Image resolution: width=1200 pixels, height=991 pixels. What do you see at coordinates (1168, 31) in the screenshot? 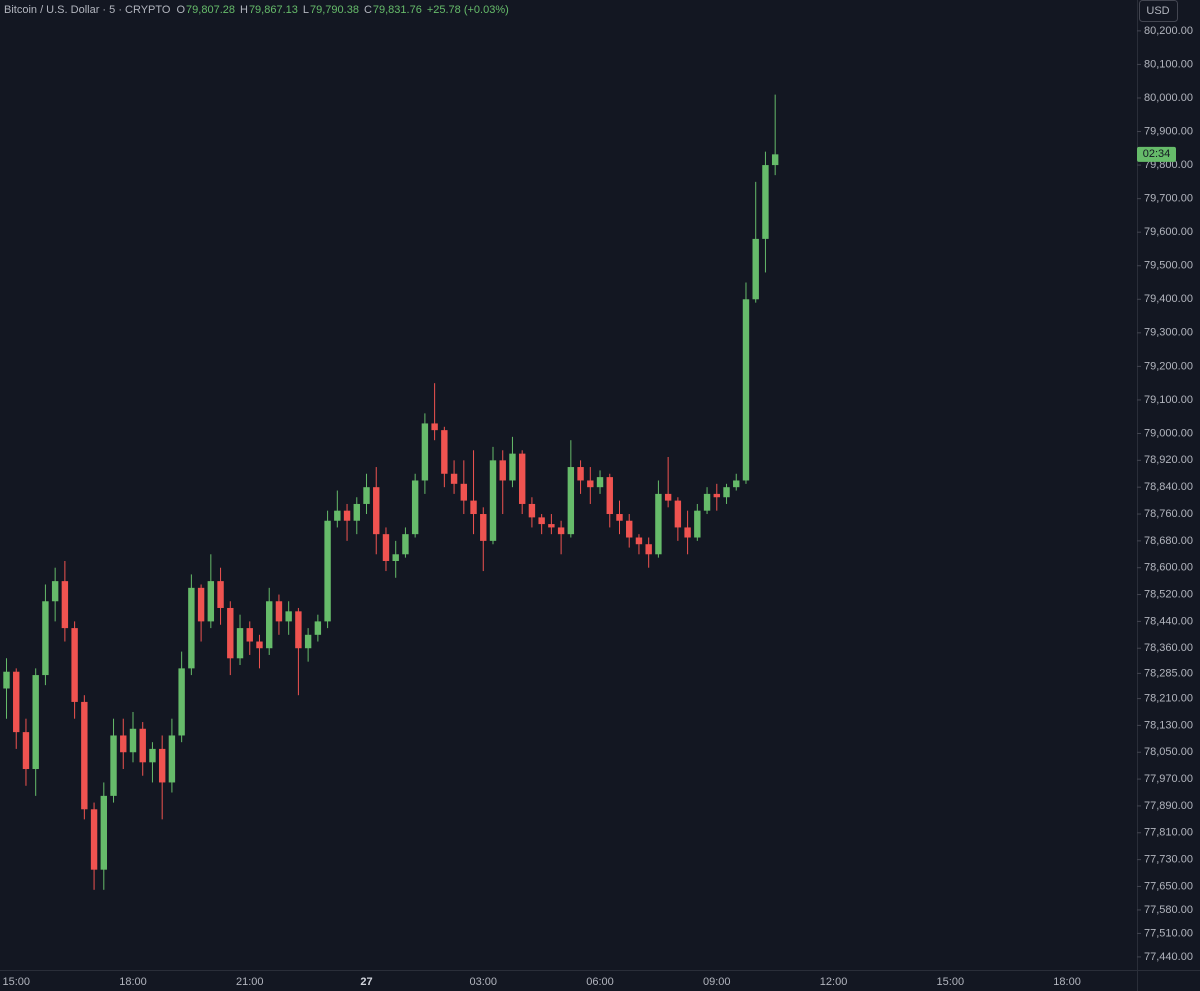
I see `y-tick-label: 80,200.00` at bounding box center [1168, 31].